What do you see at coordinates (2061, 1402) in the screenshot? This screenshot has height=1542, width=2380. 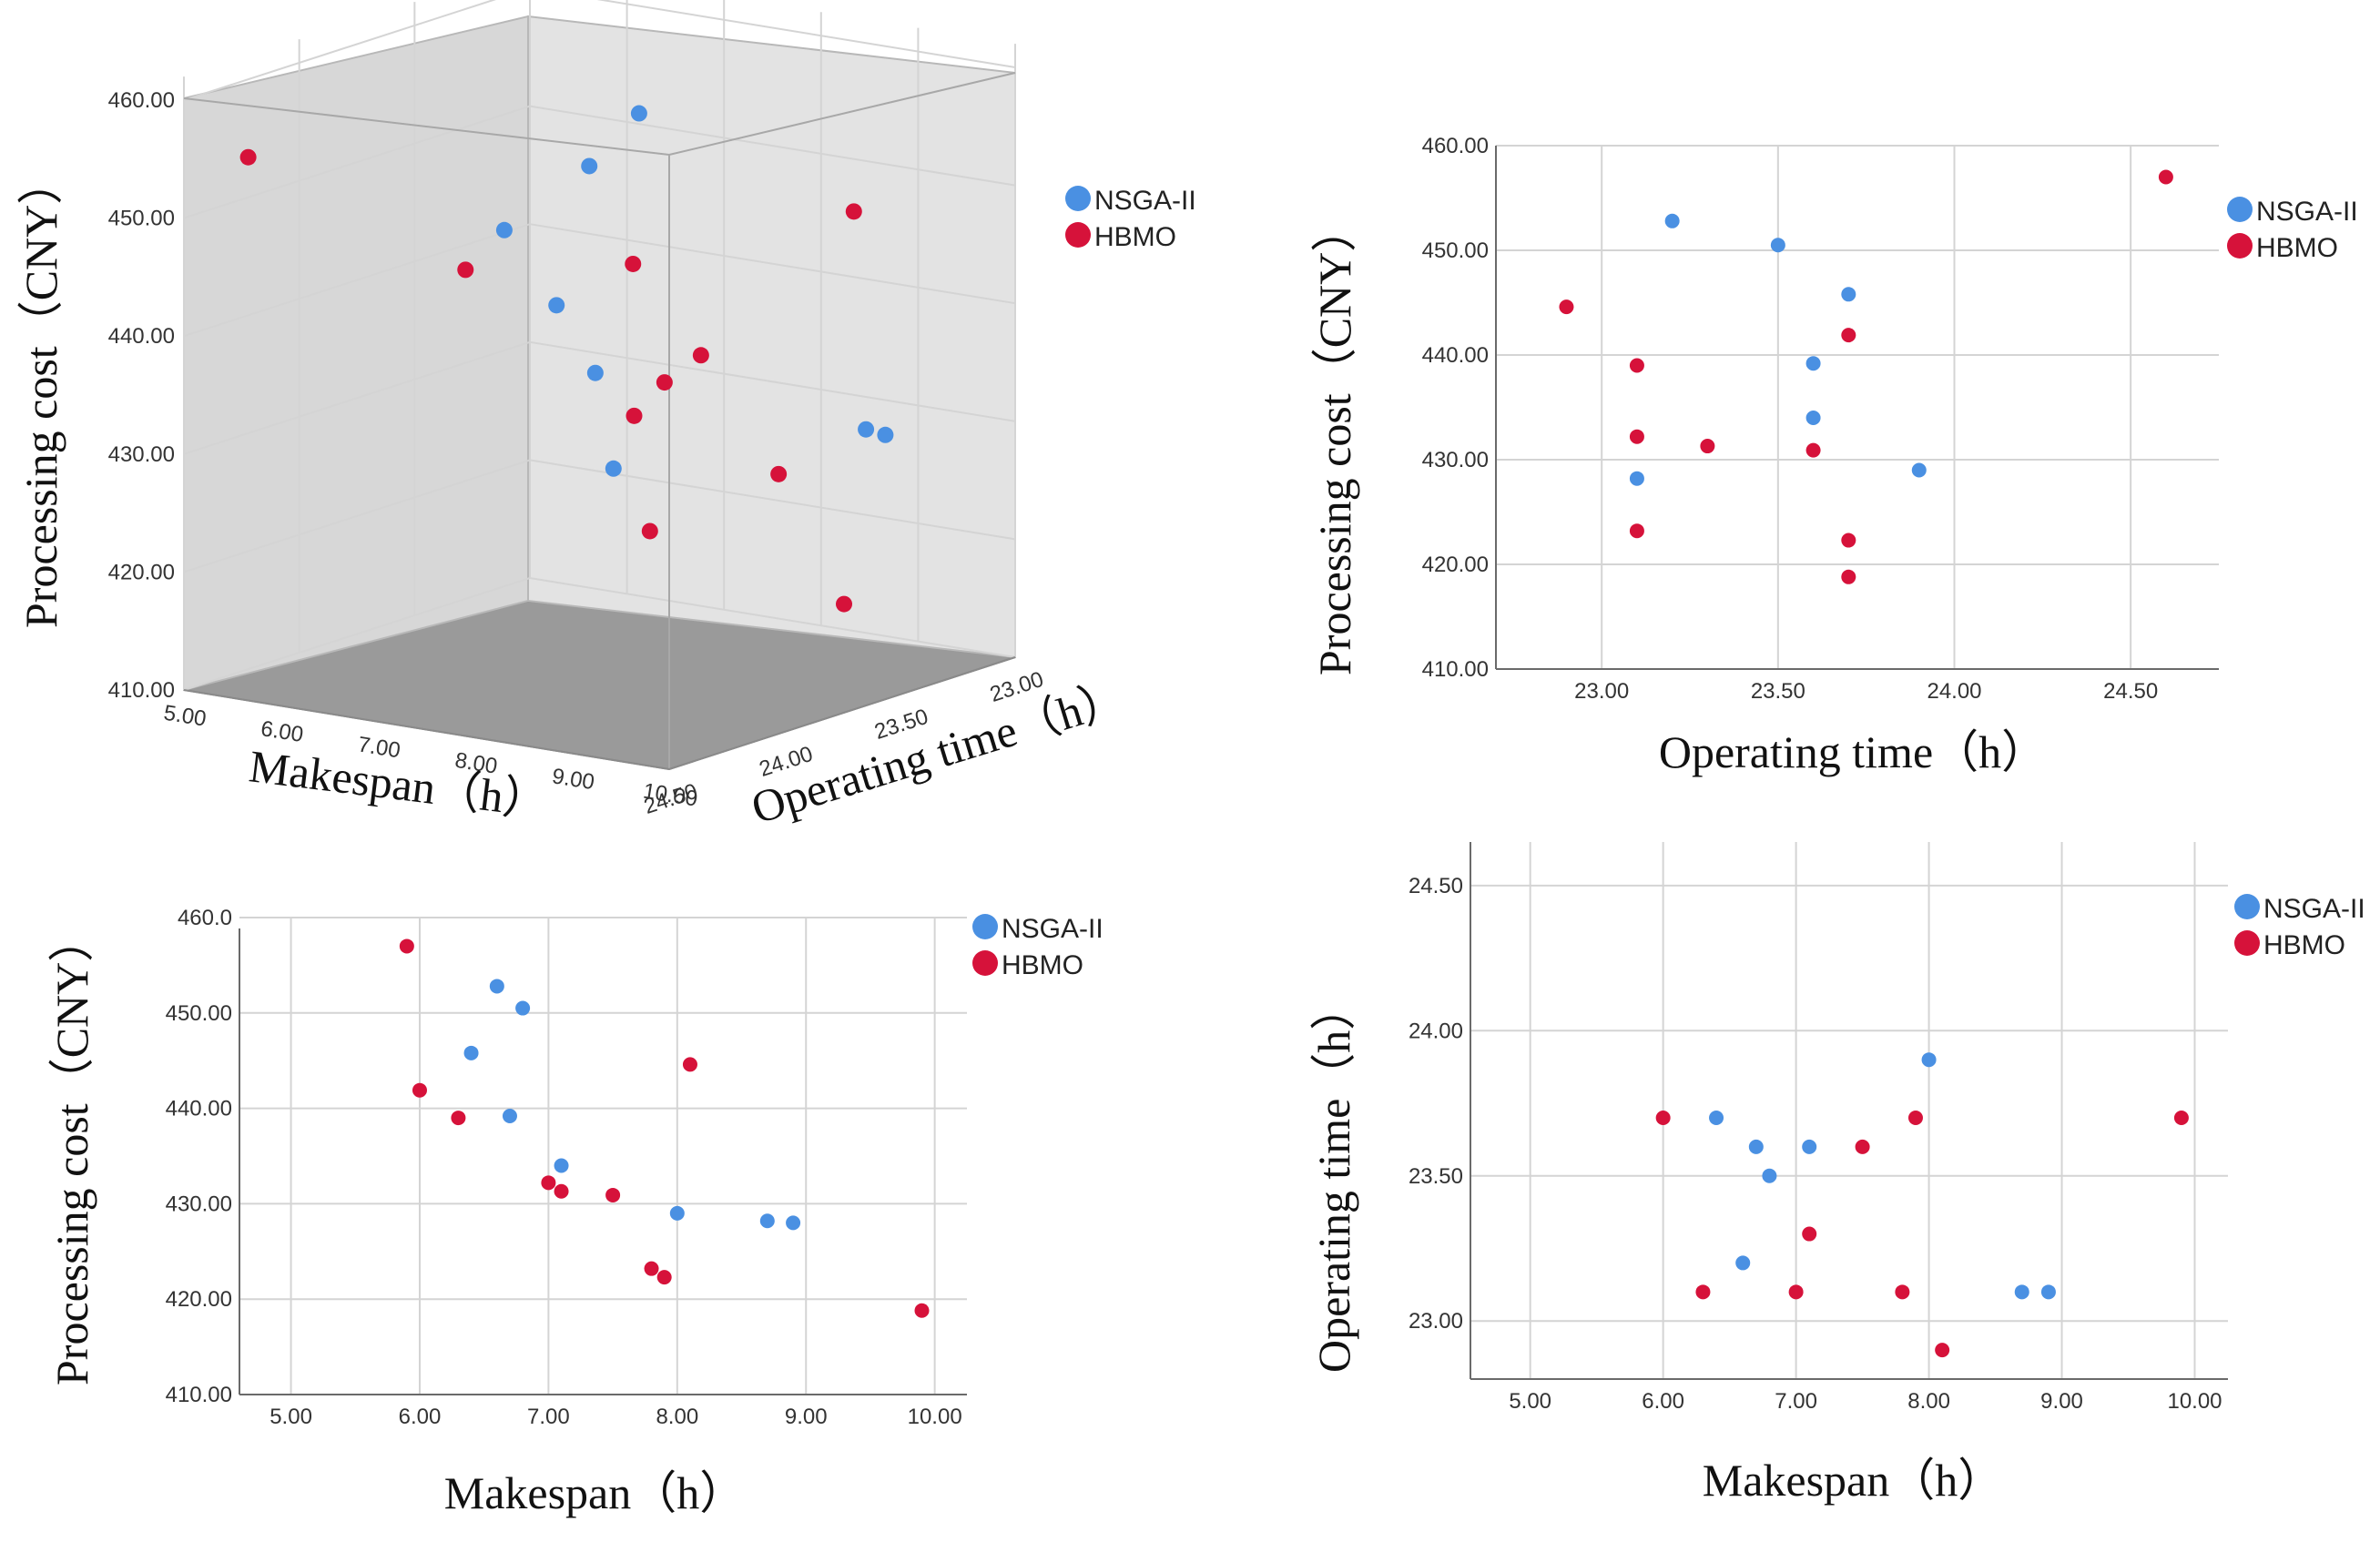 I see `x-tick-label: 9.00` at bounding box center [2061, 1402].